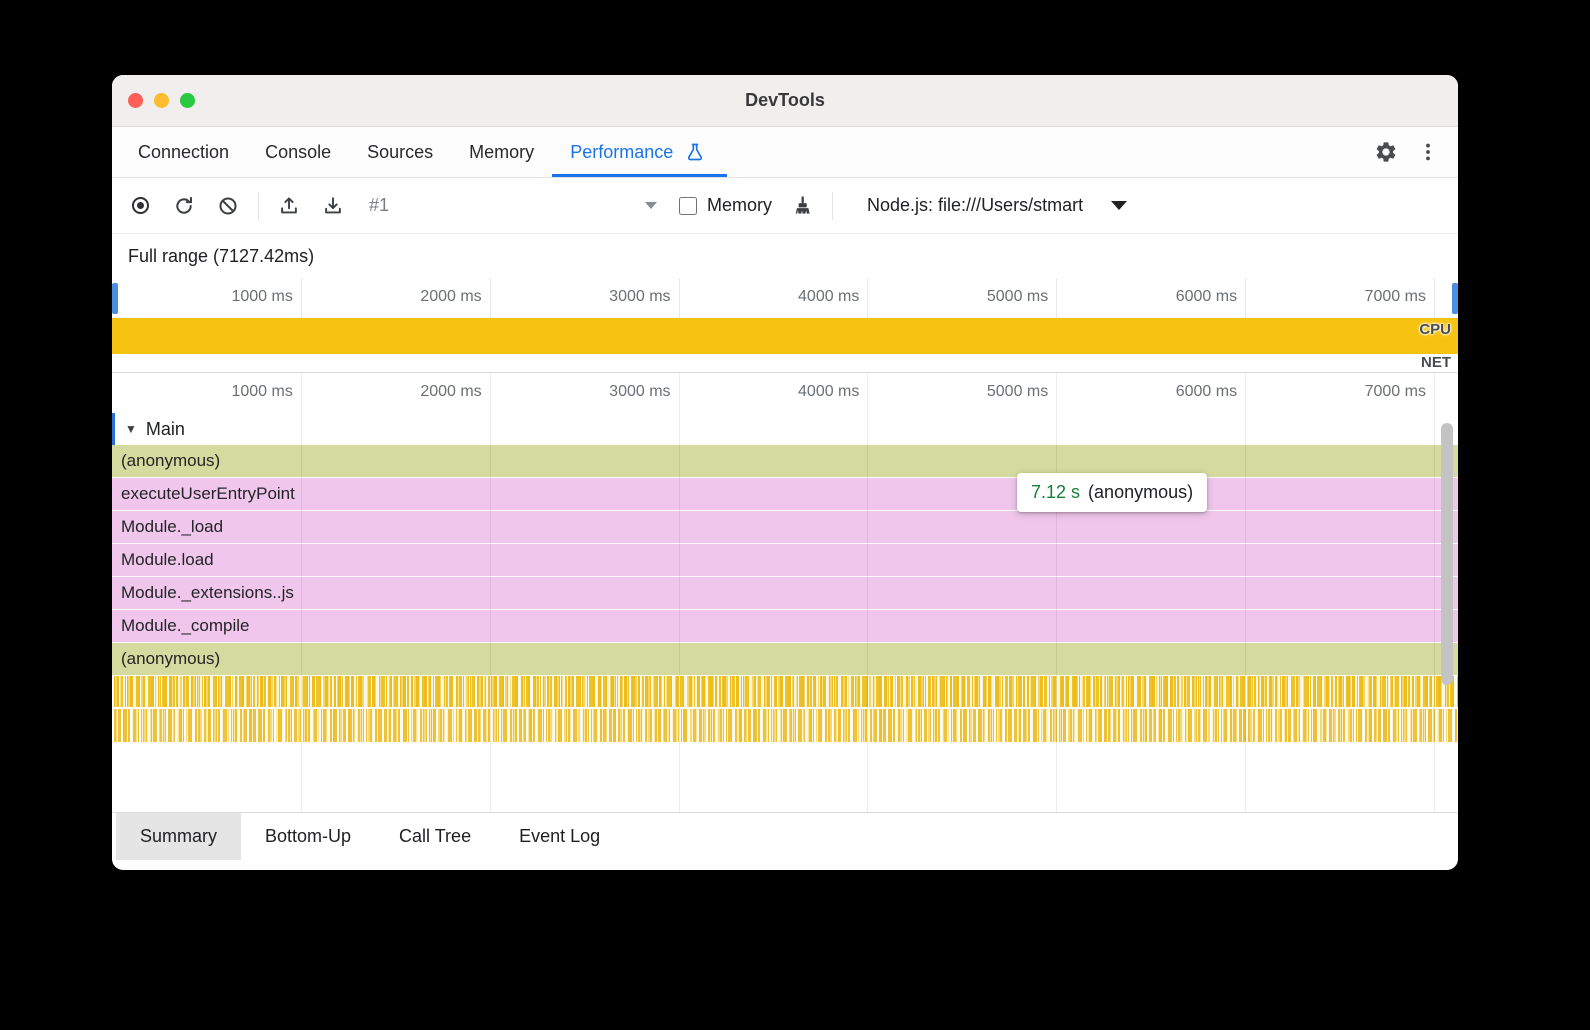  I want to click on range-handle-right, so click(1455, 298).